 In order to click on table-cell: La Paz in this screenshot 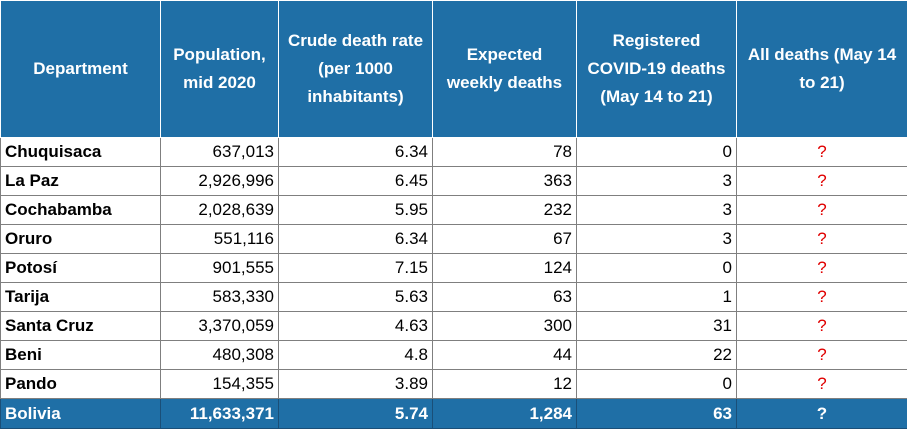, I will do `click(80, 181)`.